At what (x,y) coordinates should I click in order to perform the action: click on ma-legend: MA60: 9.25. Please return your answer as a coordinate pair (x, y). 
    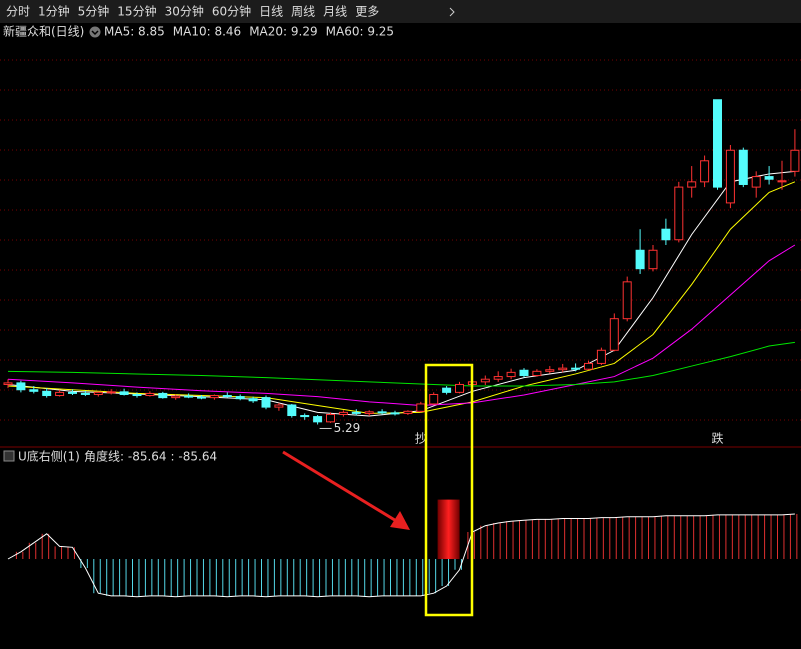
    Looking at the image, I should click on (360, 32).